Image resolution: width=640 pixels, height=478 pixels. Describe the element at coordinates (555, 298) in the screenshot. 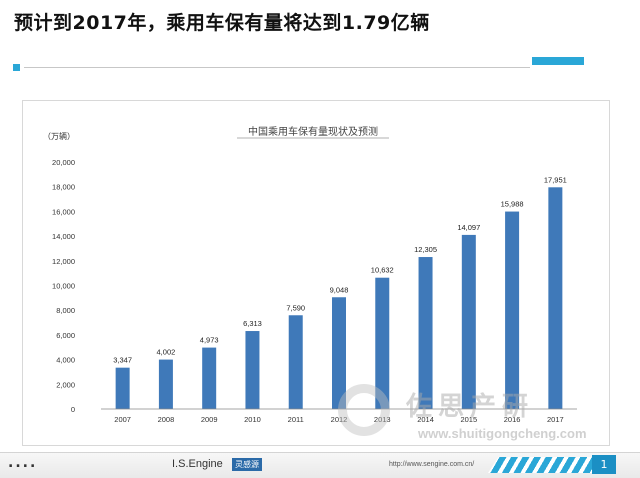

I see `bar-2017` at that location.